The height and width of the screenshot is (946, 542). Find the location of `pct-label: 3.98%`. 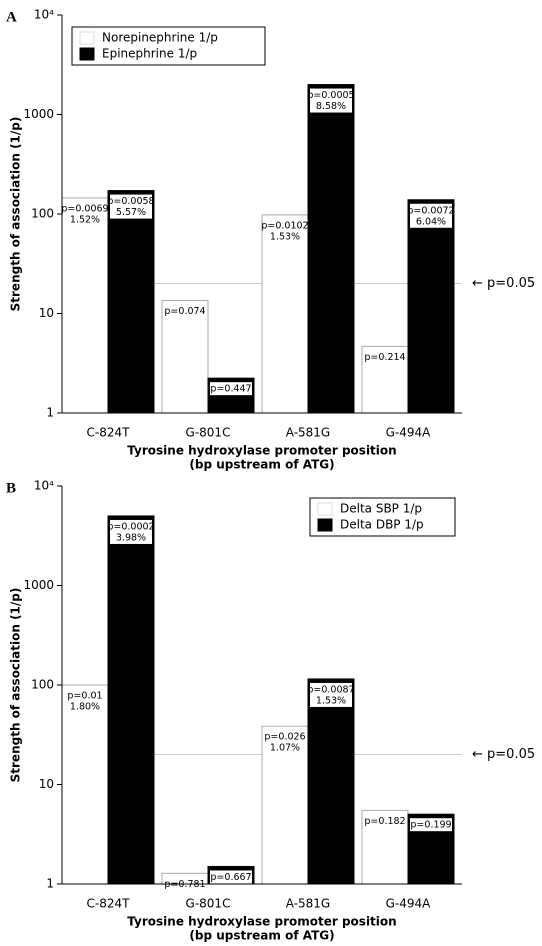

pct-label: 3.98% is located at coordinates (131, 537).